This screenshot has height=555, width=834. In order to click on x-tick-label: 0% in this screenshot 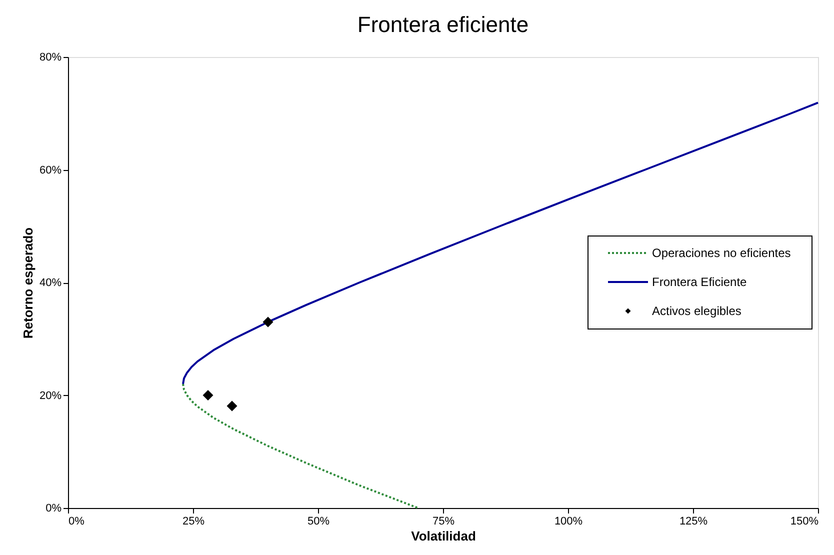, I will do `click(76, 522)`.